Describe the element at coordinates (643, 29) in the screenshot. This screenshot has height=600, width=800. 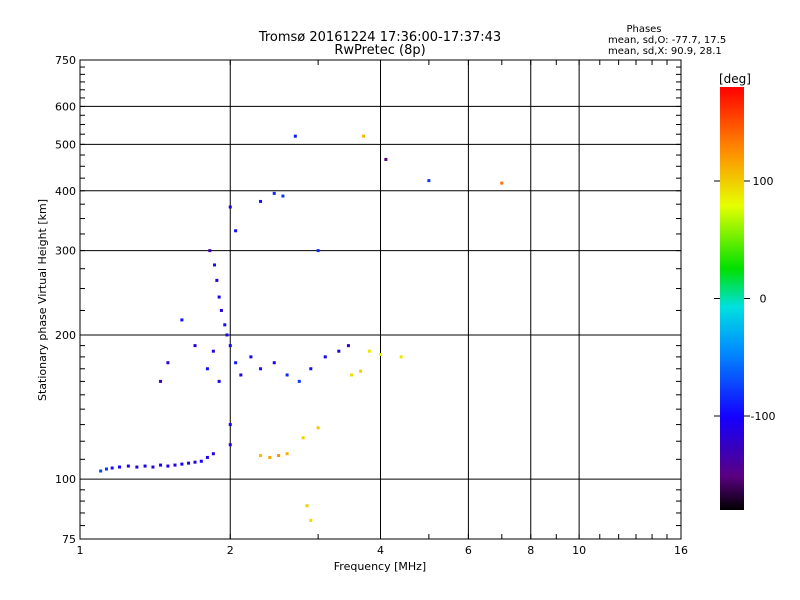
I see `stats-heading: Phases` at that location.